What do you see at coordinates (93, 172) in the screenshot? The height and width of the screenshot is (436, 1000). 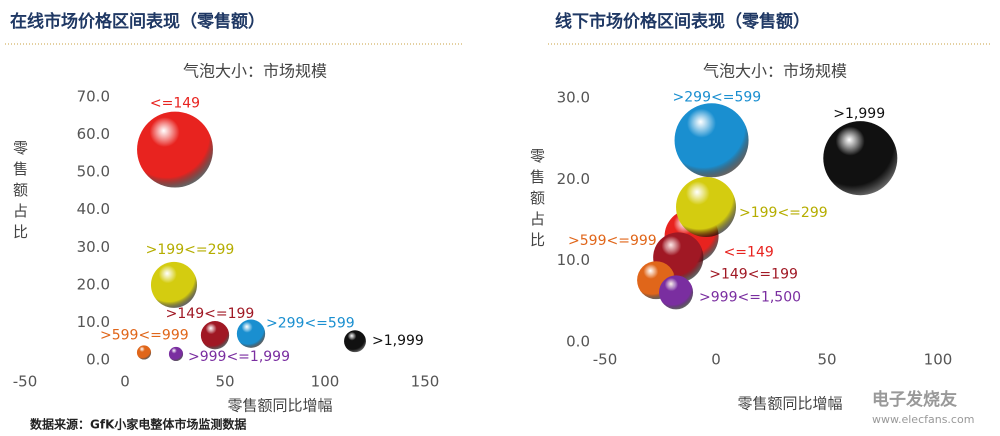 I see `y-tick-label: 50.0` at bounding box center [93, 172].